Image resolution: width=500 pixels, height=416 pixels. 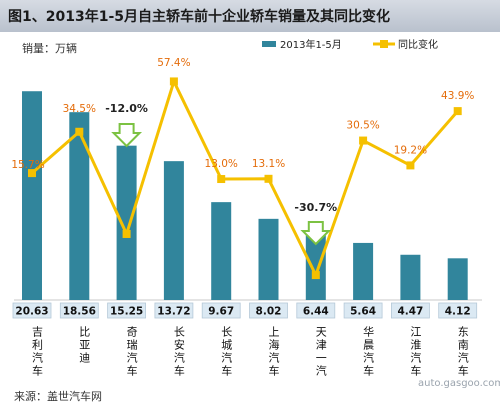 I want to click on bar-value-label-0: 20.63, so click(x=31, y=312).